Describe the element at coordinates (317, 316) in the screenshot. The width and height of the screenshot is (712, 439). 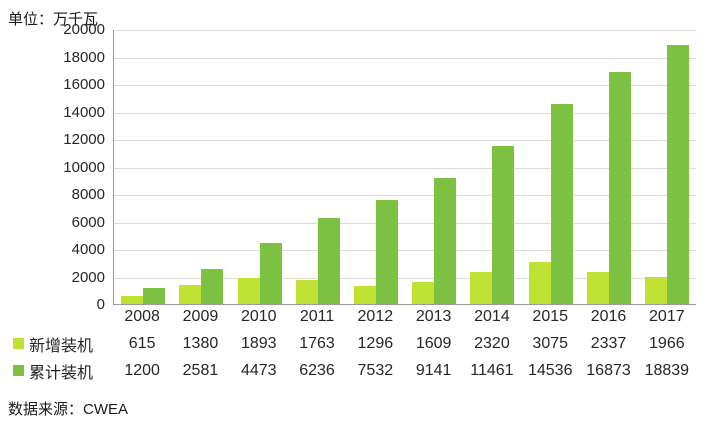
I see `x-axis-label-2011: 2011` at that location.